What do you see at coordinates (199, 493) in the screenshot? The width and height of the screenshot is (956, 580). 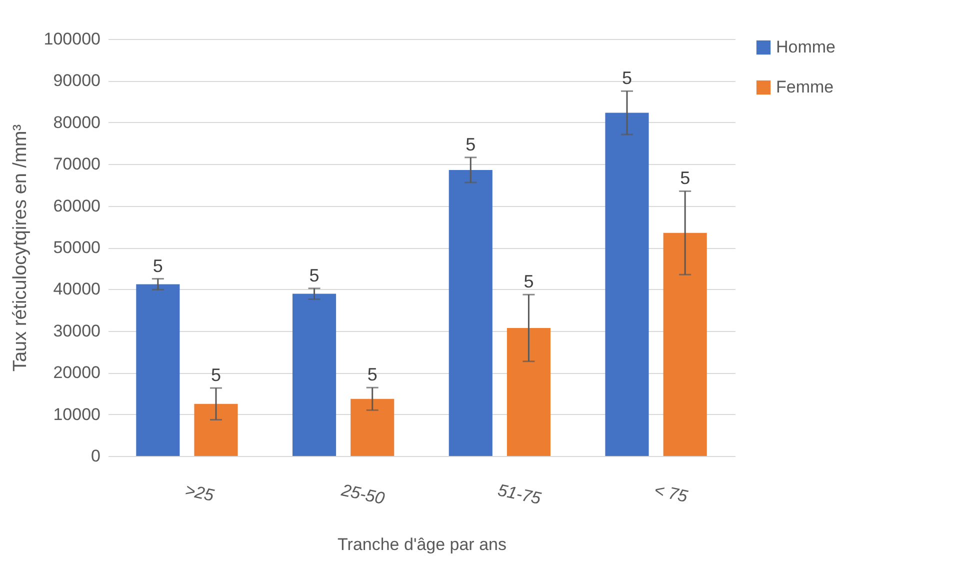 I see `x-tick-label: >25` at bounding box center [199, 493].